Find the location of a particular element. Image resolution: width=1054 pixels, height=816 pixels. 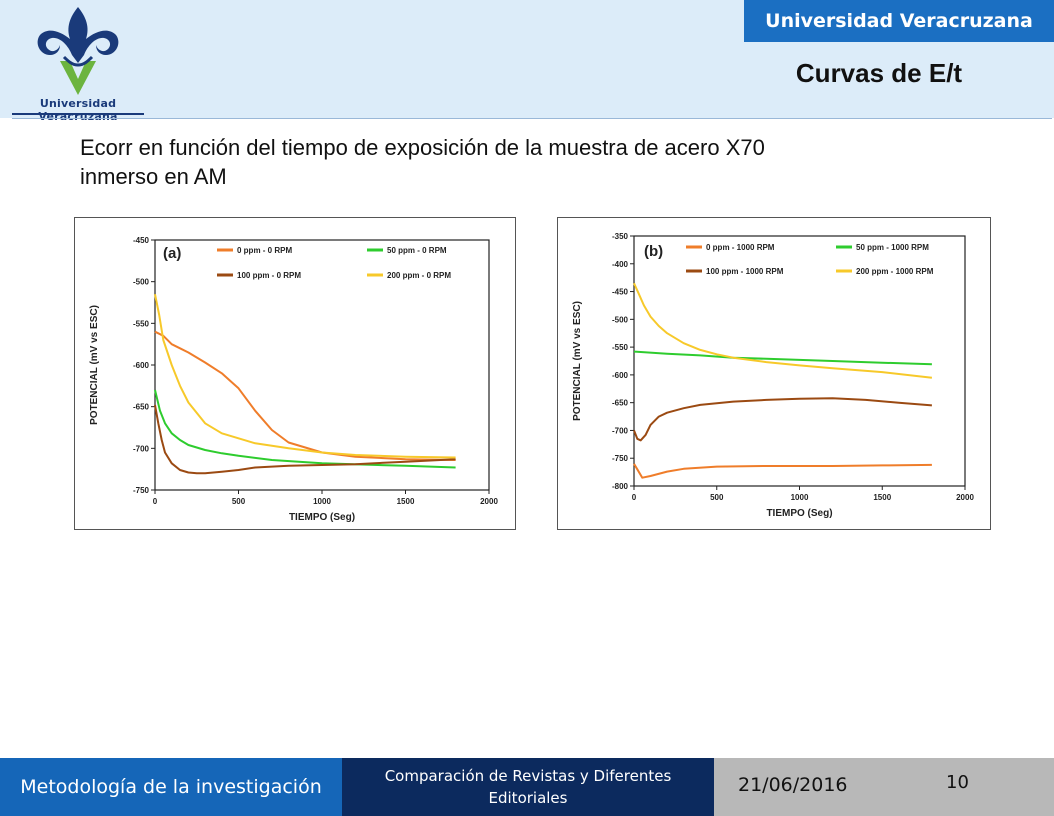

subtitle-line-2: inmerso en AM is located at coordinates (153, 176).